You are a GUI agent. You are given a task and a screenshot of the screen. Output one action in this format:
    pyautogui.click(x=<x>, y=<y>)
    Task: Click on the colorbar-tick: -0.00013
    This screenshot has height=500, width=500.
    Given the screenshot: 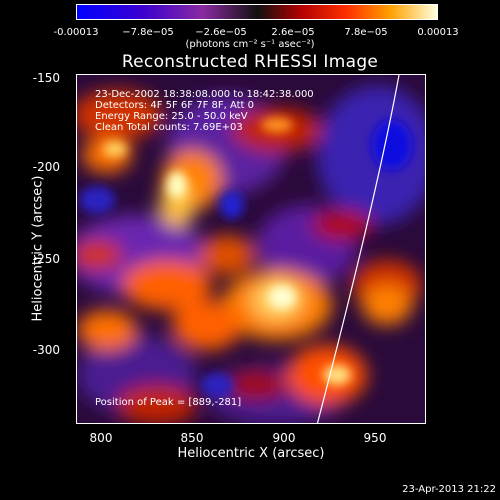 What is the action you would take?
    pyautogui.click(x=76, y=32)
    